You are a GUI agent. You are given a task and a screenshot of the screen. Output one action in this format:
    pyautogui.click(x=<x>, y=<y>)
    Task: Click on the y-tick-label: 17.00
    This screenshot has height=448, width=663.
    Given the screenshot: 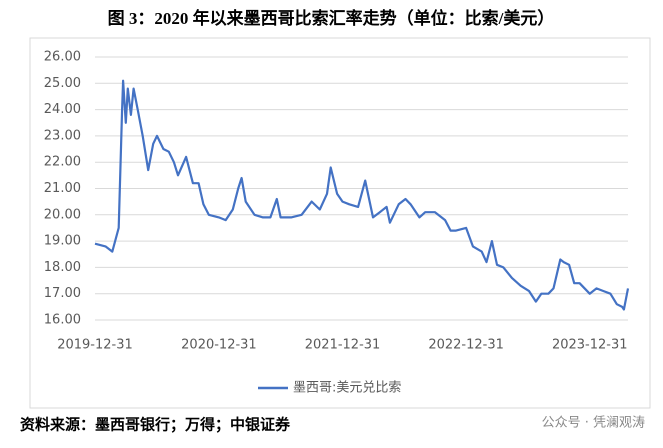 What is the action you would take?
    pyautogui.click(x=62, y=293)
    